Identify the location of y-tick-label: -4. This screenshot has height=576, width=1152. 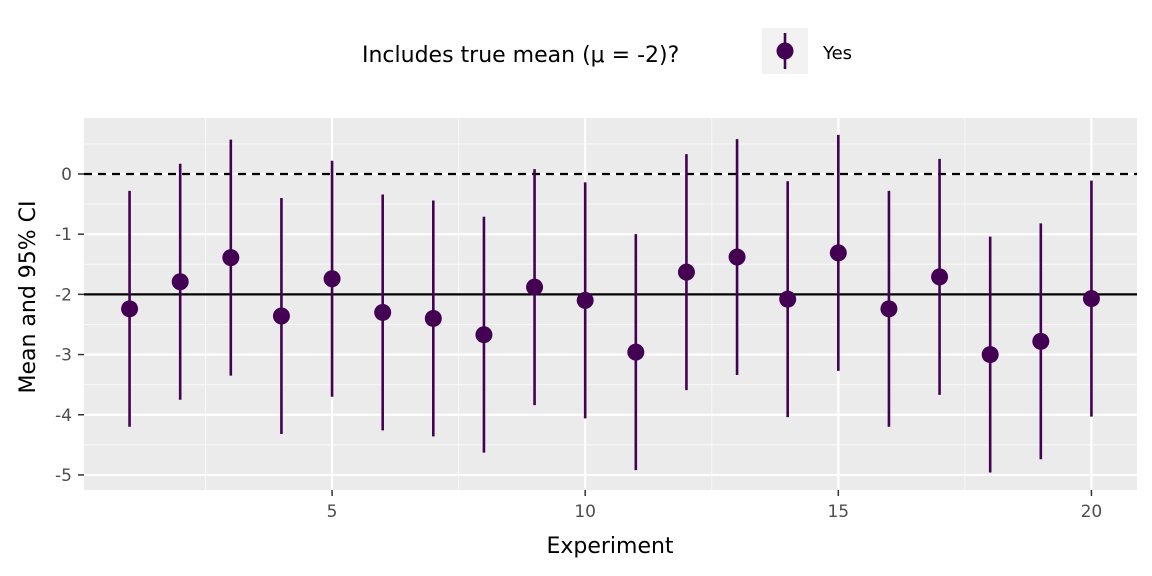
(63, 416).